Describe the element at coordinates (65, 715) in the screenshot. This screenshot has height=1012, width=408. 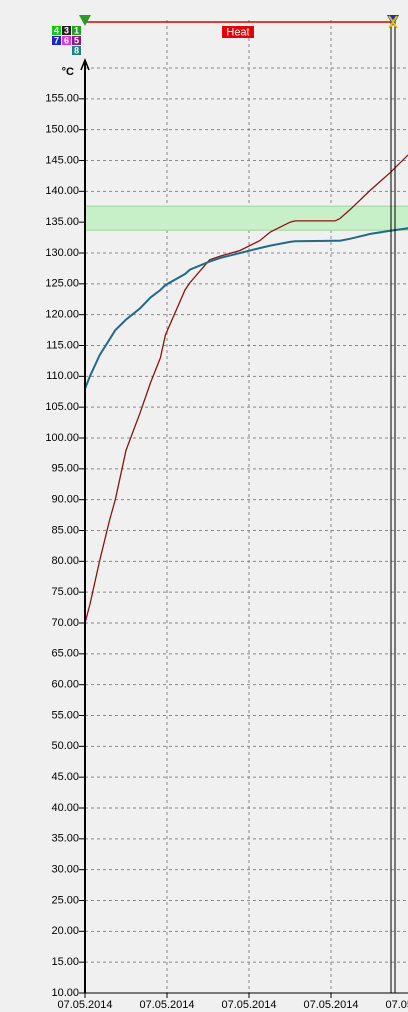
I see `y-tick-label: 55.00` at that location.